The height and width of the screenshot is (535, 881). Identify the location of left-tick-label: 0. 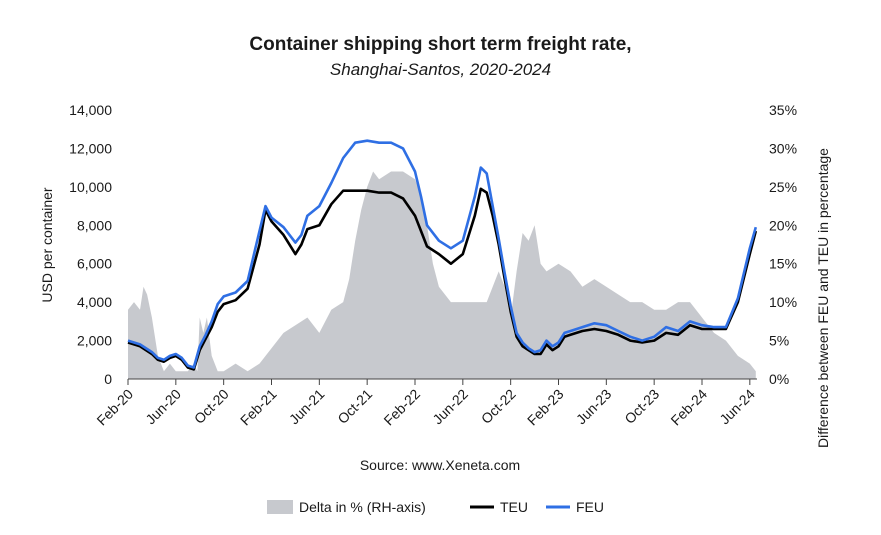
(108, 379).